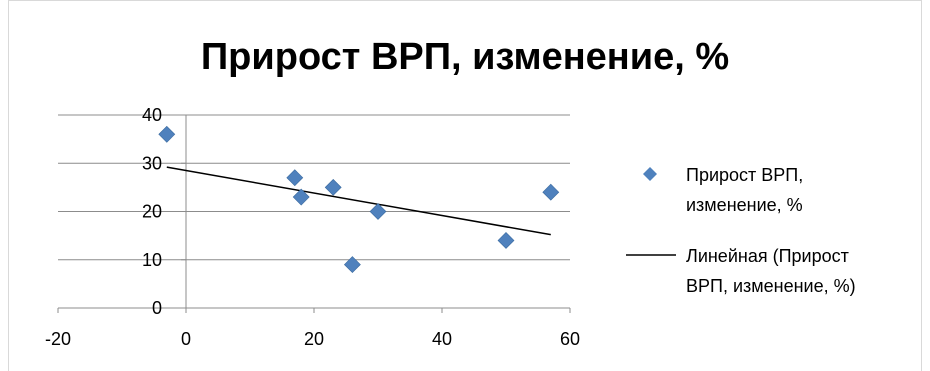  Describe the element at coordinates (767, 256) in the screenshot. I see `legend-label-trendline: Линейная (Прирост` at that location.